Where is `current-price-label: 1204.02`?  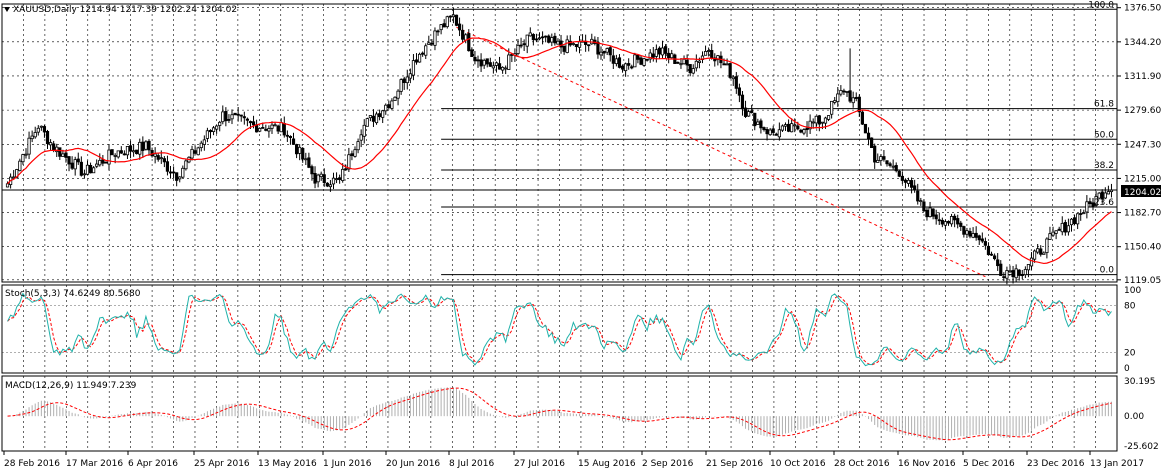
current-price-label: 1204.02 is located at coordinates (1142, 193).